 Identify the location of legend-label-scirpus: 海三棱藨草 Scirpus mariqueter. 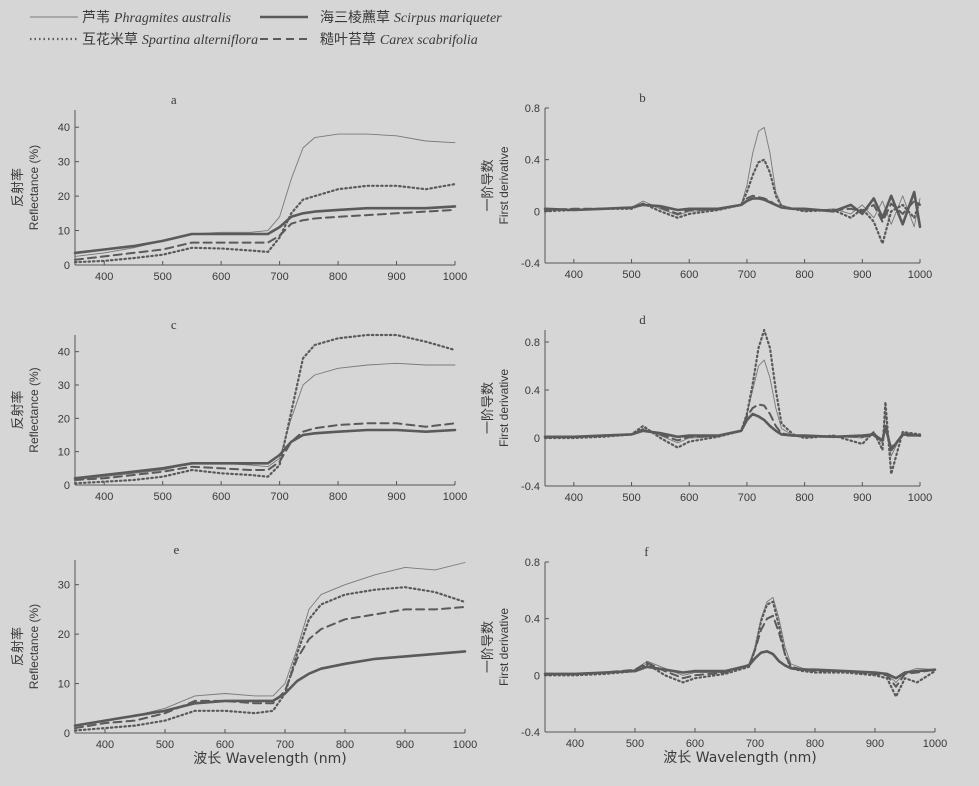
(411, 18).